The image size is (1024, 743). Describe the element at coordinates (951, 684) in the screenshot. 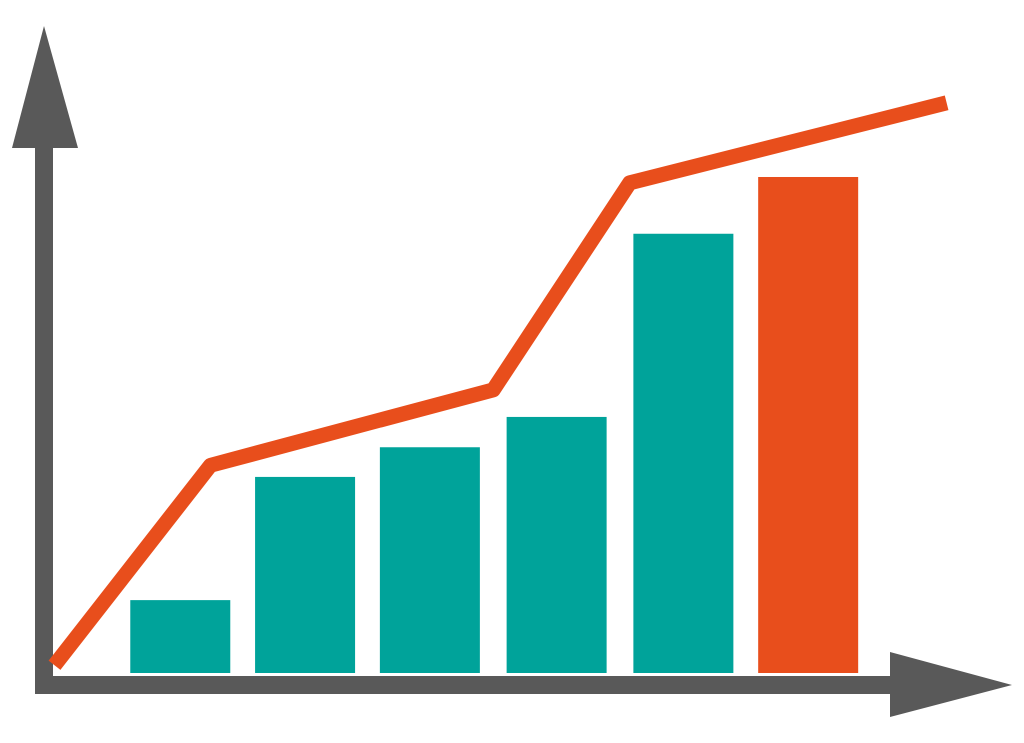

I see `x-axis-arrow-icon` at that location.